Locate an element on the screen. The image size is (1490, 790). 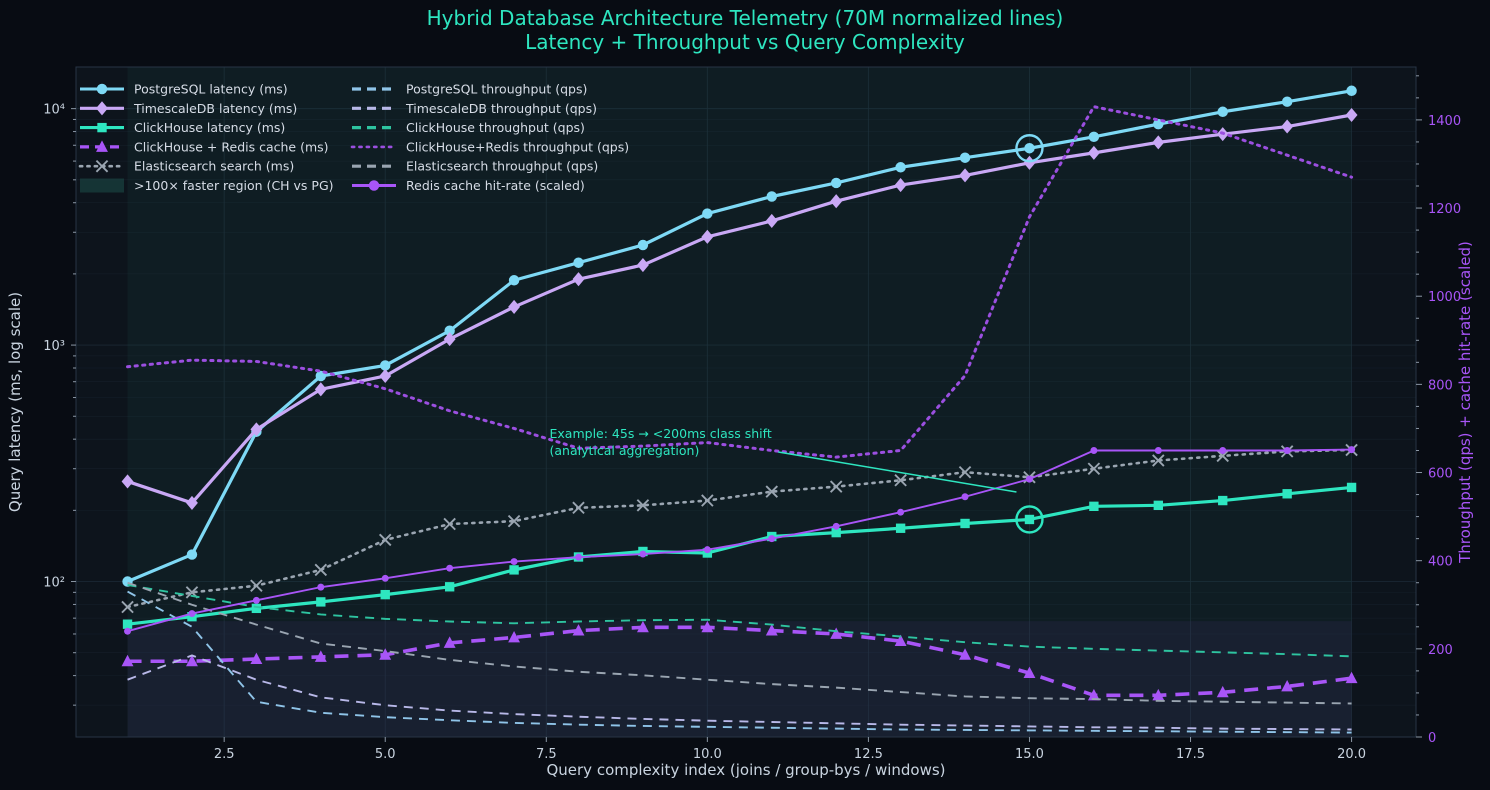
series-postgresql-throughput-qps is located at coordinates (739, 662).